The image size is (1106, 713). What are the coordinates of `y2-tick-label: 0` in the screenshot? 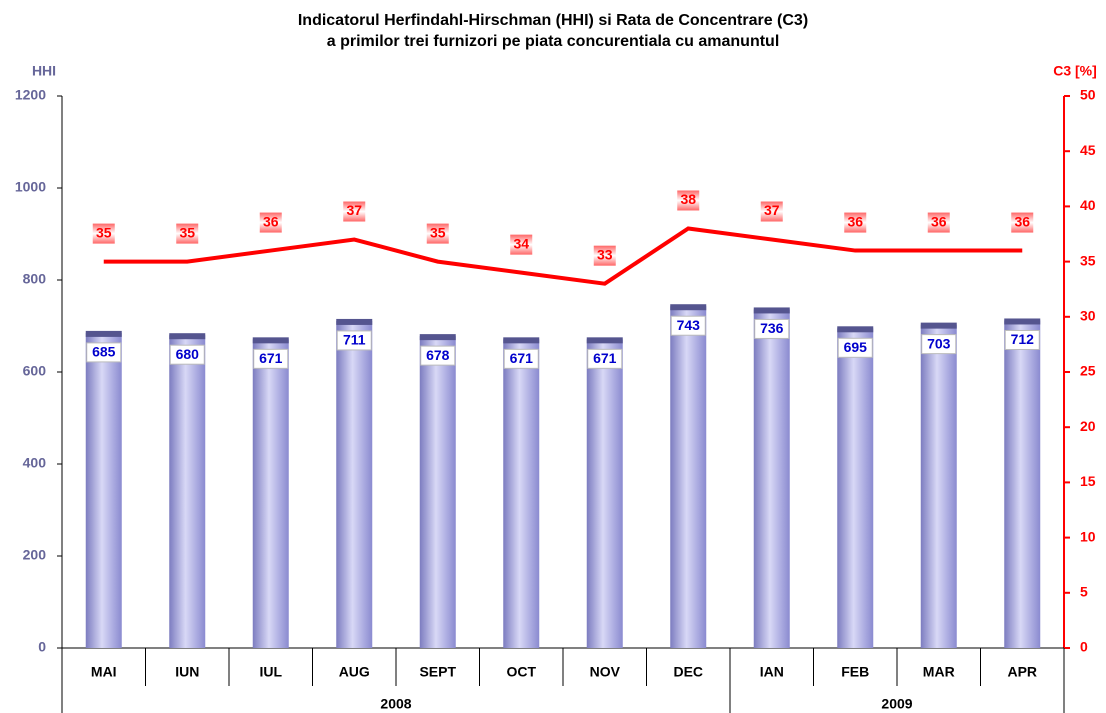 It's located at (1084, 647).